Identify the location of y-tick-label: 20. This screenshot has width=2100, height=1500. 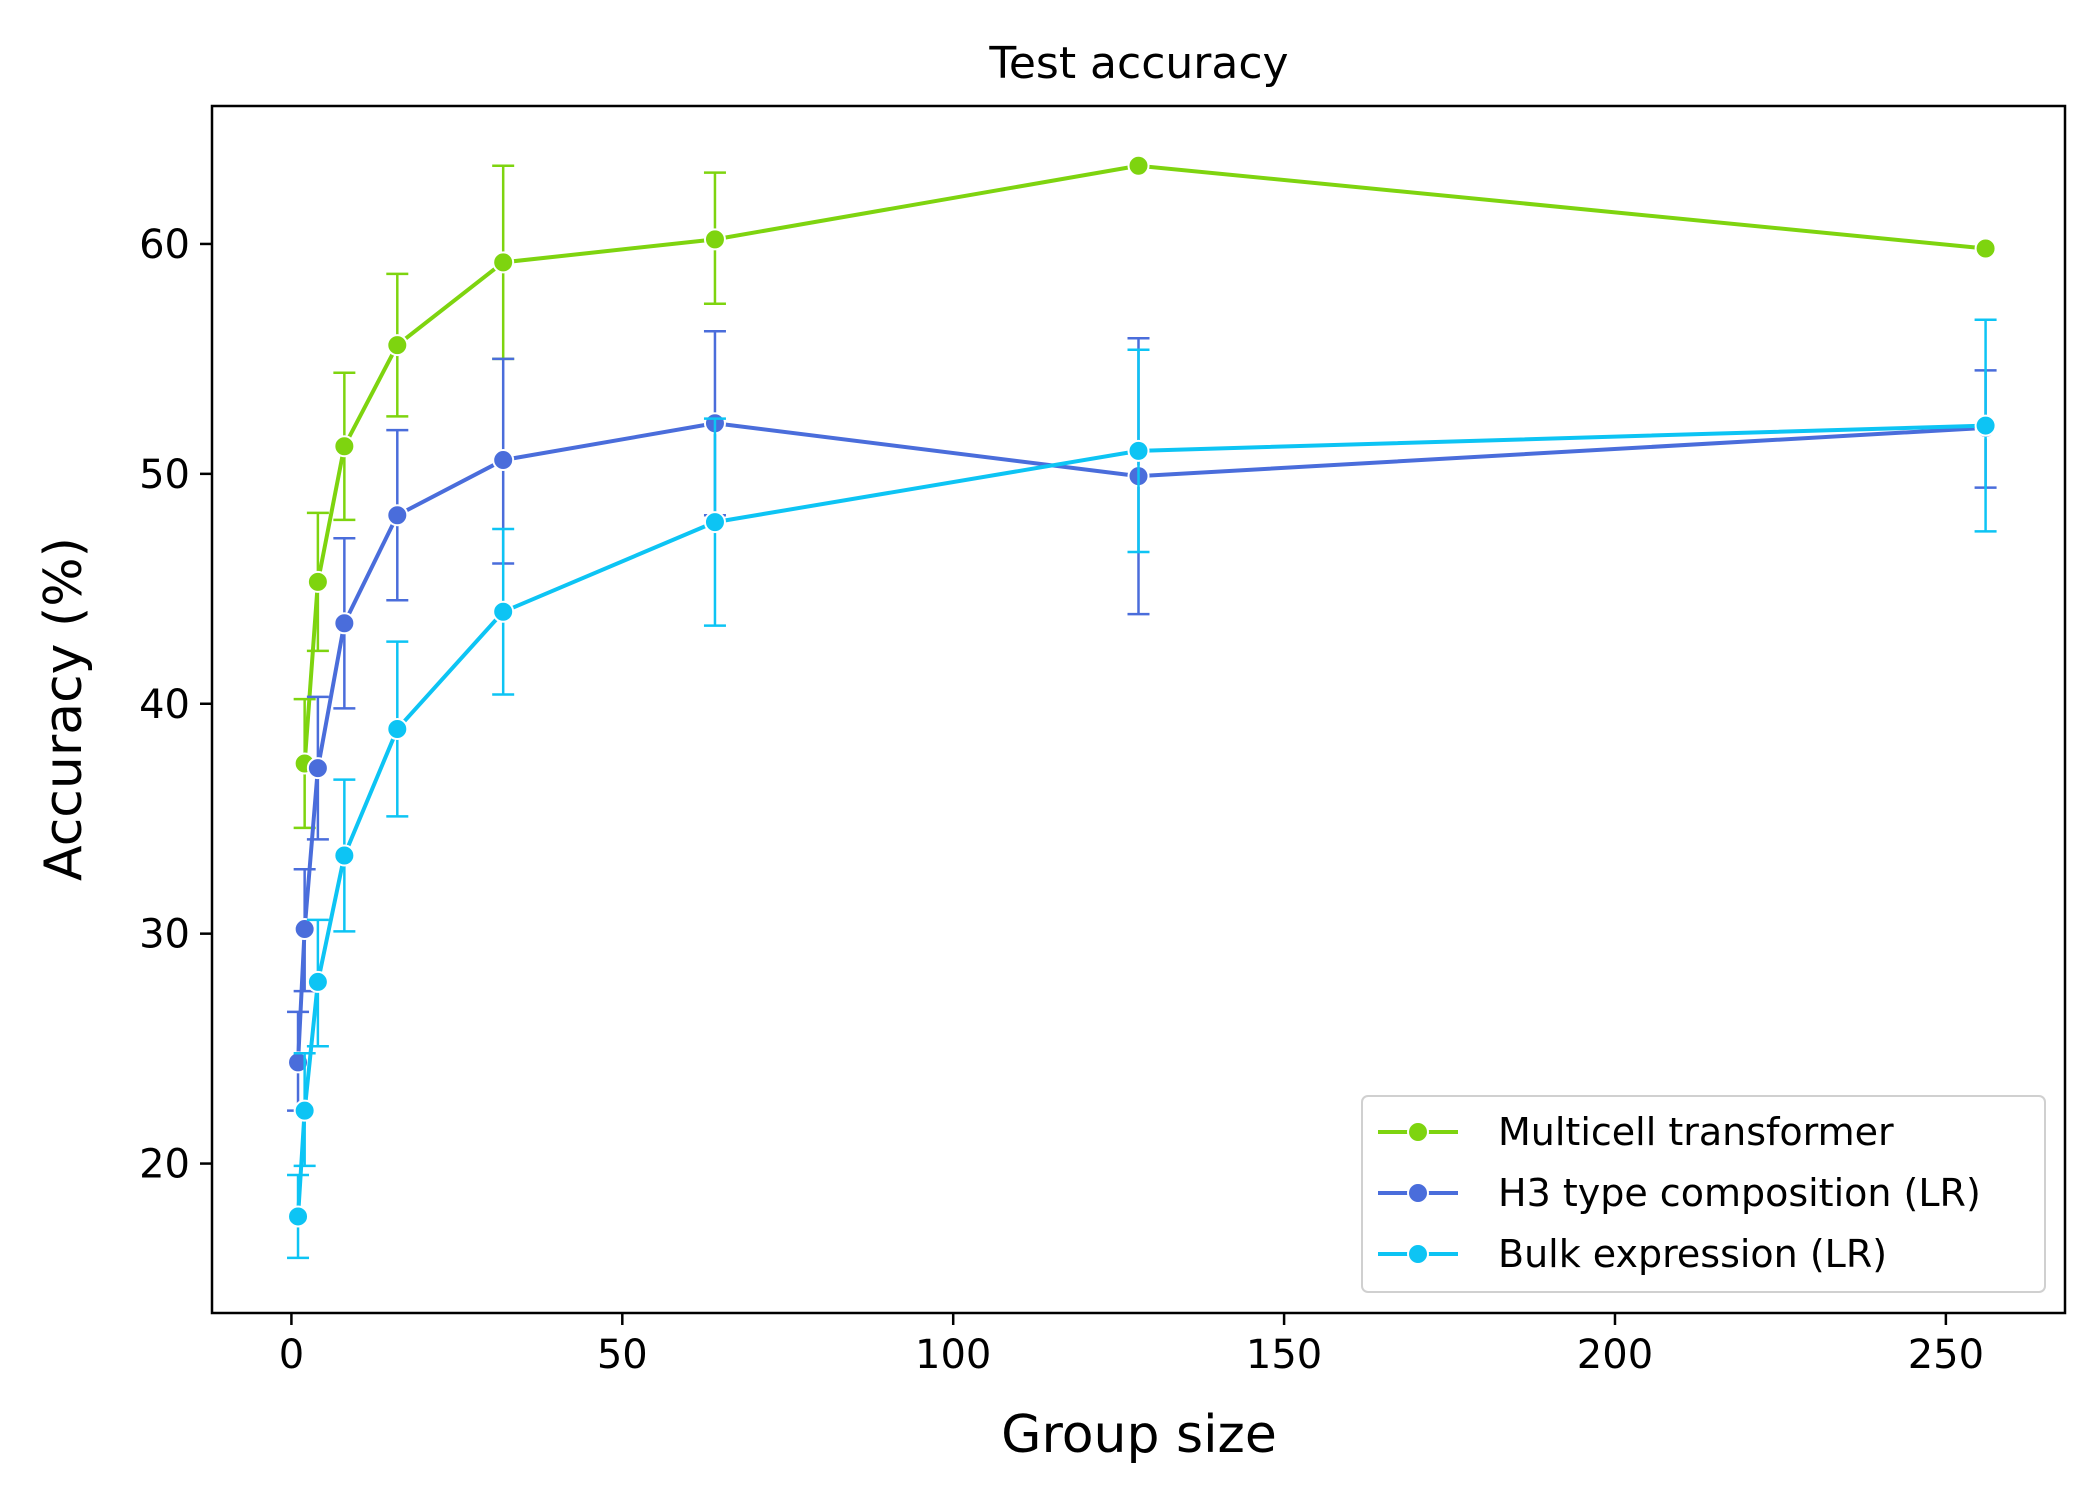
(164, 1165).